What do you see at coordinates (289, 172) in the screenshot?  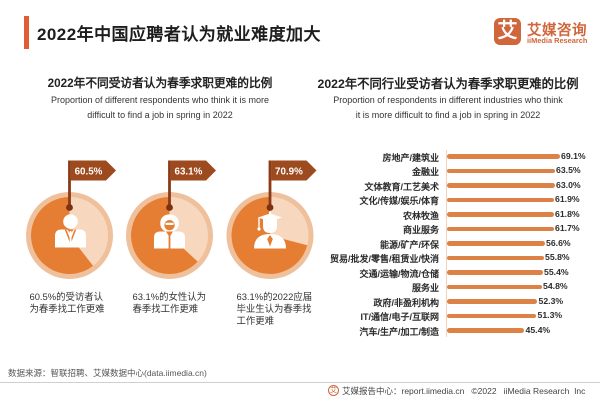 I see `svg-text: 70.9%` at bounding box center [289, 172].